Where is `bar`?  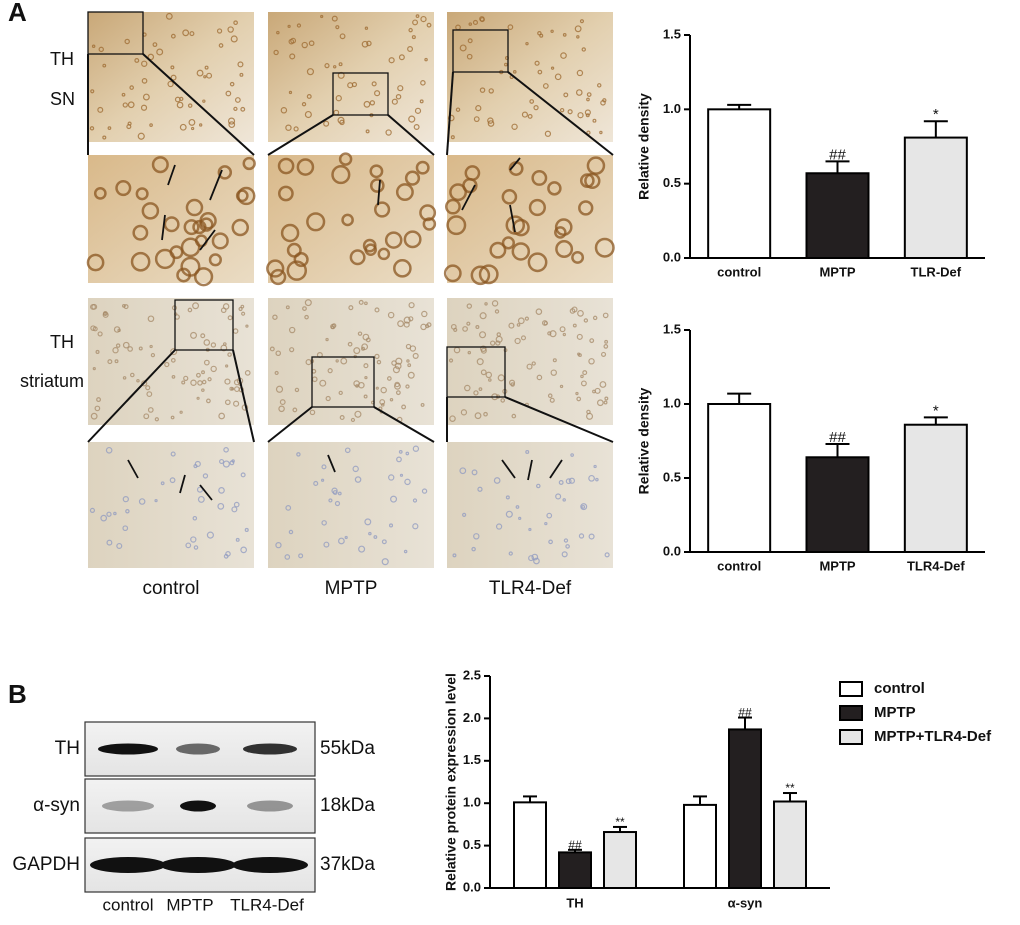
bar is located at coordinates (745, 809).